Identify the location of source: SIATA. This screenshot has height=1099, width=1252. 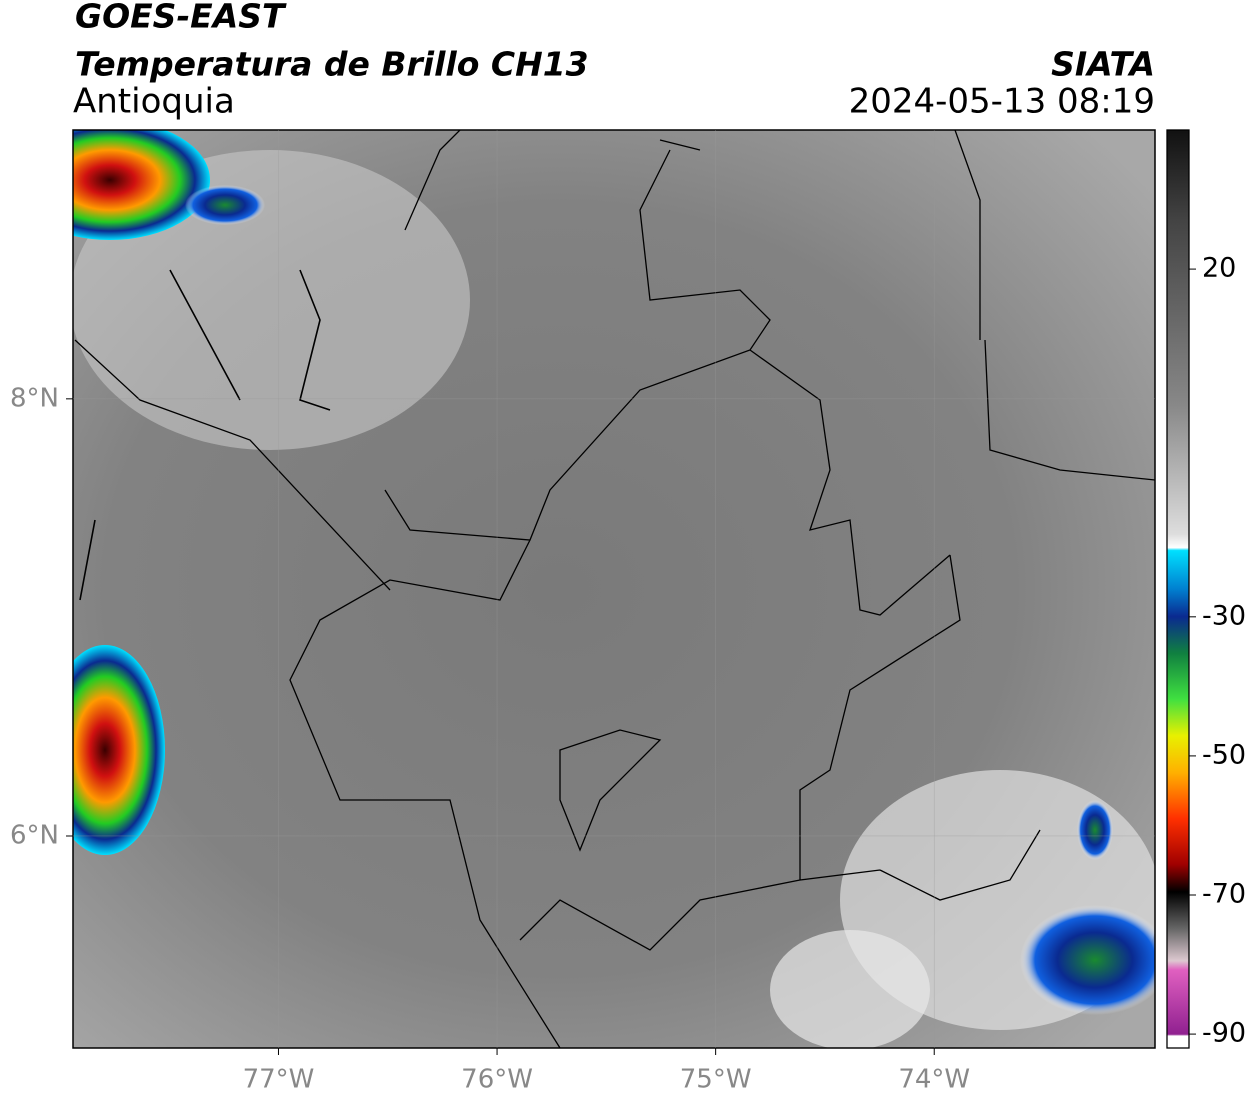
(1103, 64).